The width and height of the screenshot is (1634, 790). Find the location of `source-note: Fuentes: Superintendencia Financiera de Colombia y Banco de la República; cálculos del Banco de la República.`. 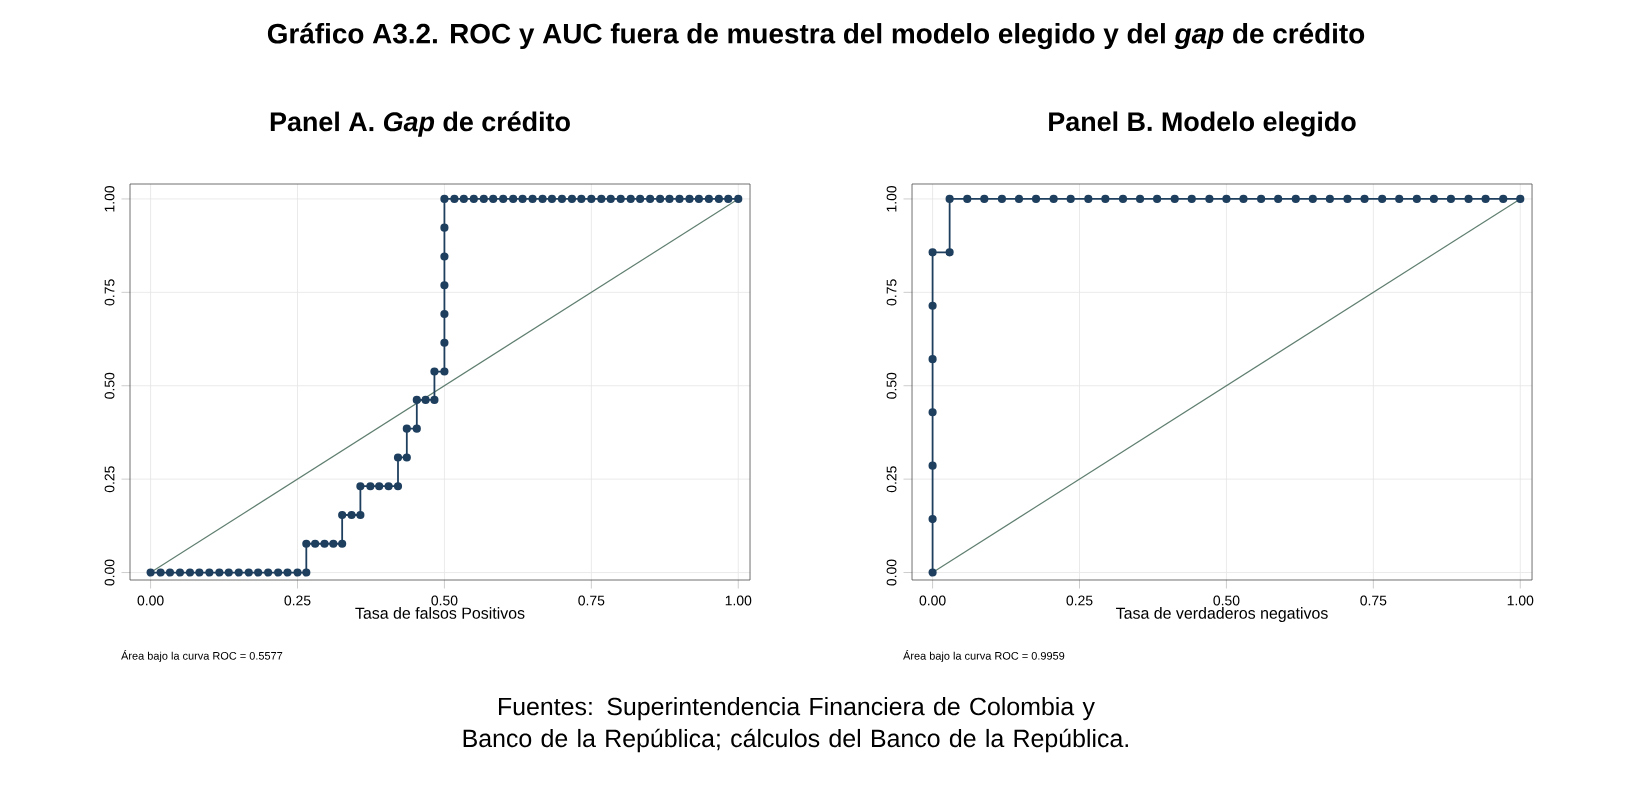

source-note: Fuentes: Superintendencia Financiera de Colombia y Banco de la República; cálculos del Banco de la República. is located at coordinates (795, 725).